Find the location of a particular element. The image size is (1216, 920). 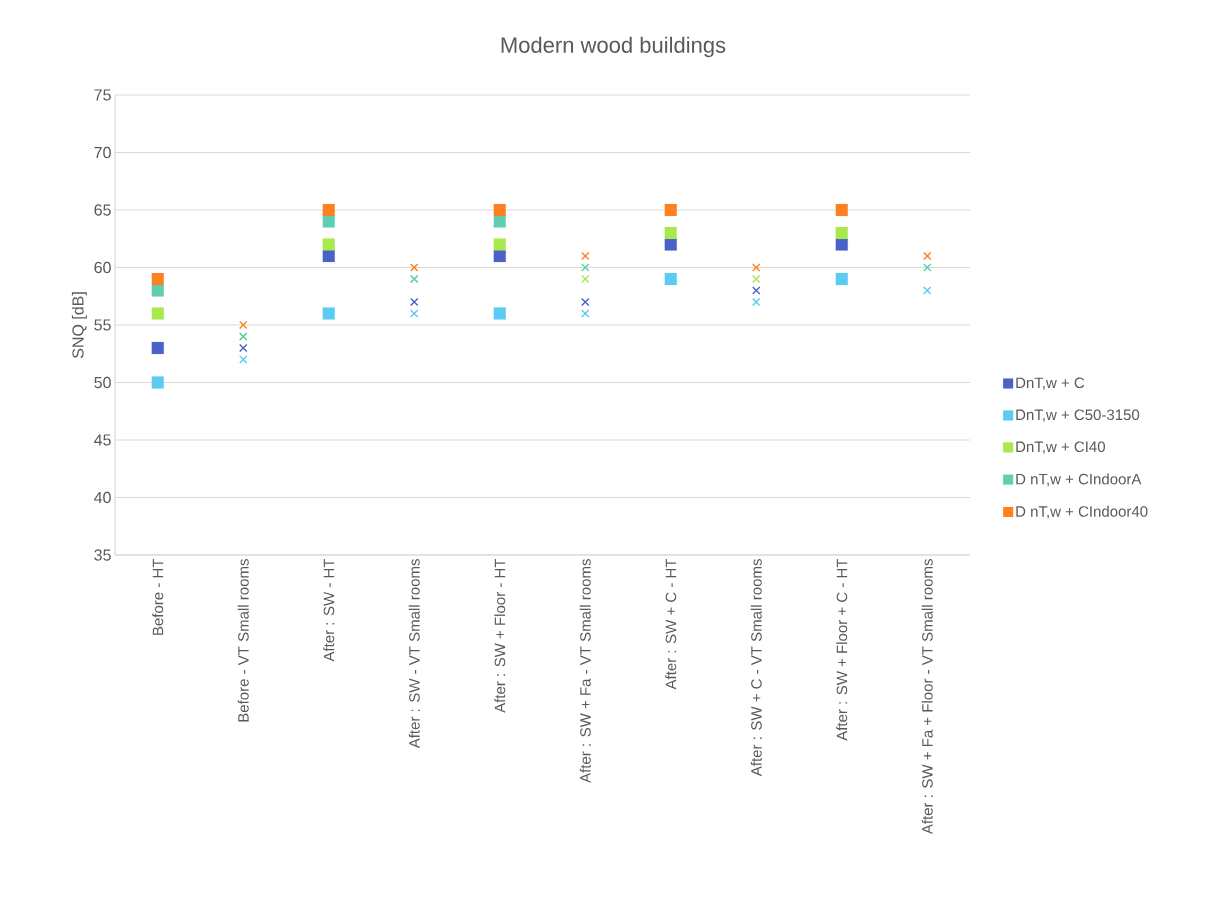

y-tick-label: 45 is located at coordinates (102, 440).